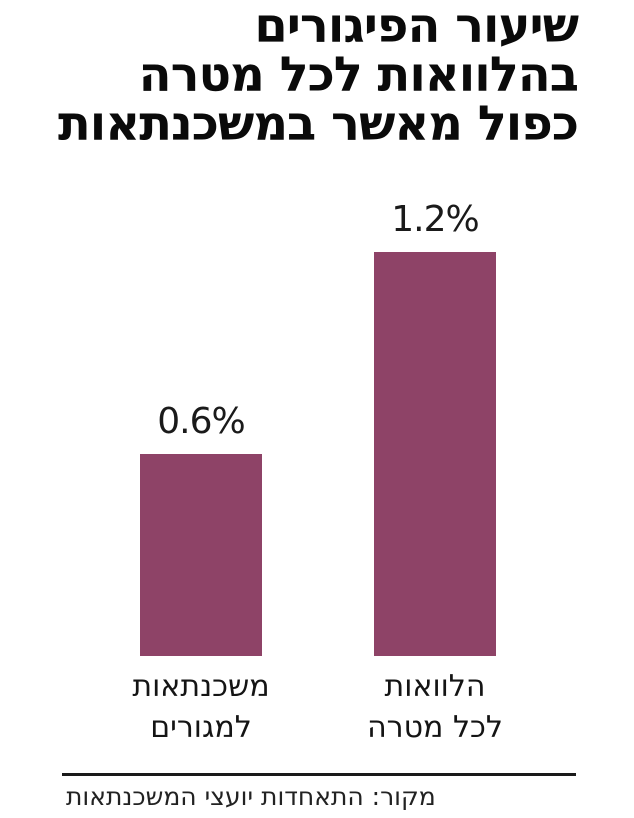 Image resolution: width=634 pixels, height=818 pixels. I want to click on category-label-all-purpose-loans: הלוואות לכל מטרה, so click(435, 707).